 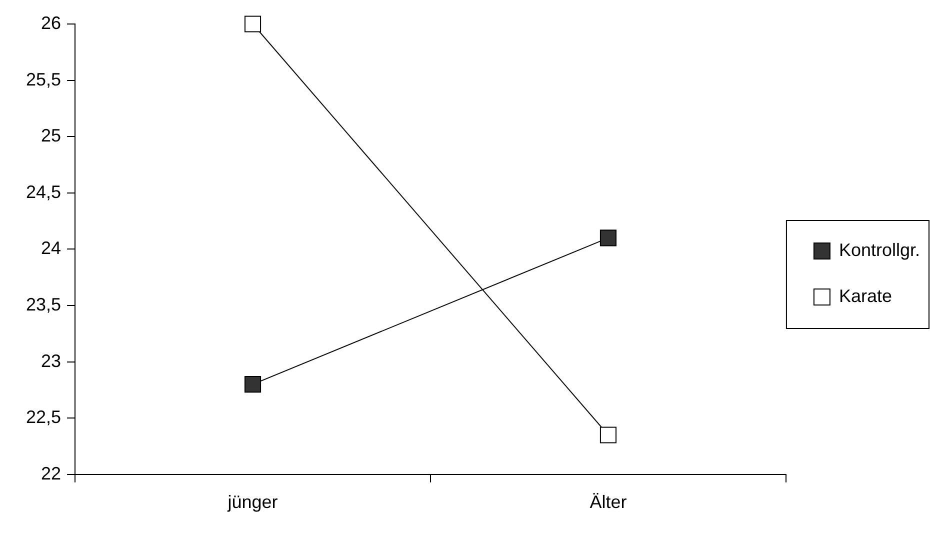 I want to click on y-tick-label: 23,5, so click(x=44, y=304).